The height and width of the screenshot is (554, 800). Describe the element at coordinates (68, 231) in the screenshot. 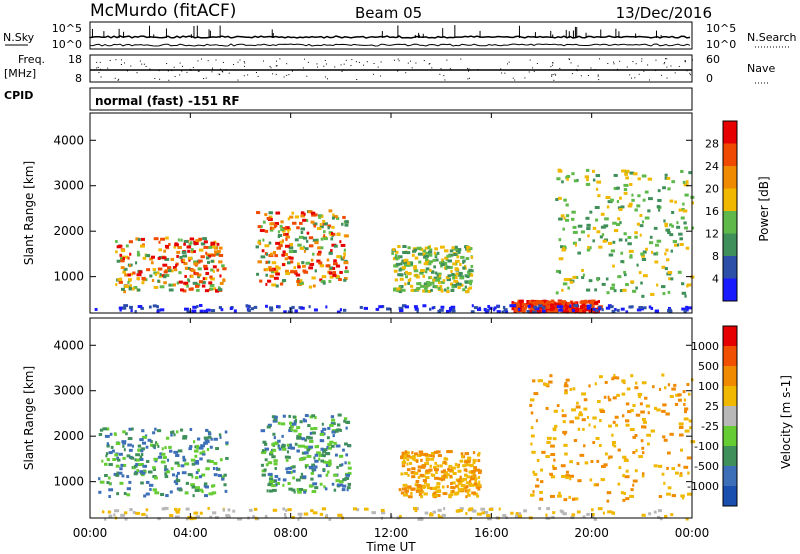

I see `range-tick-label: 2000` at that location.